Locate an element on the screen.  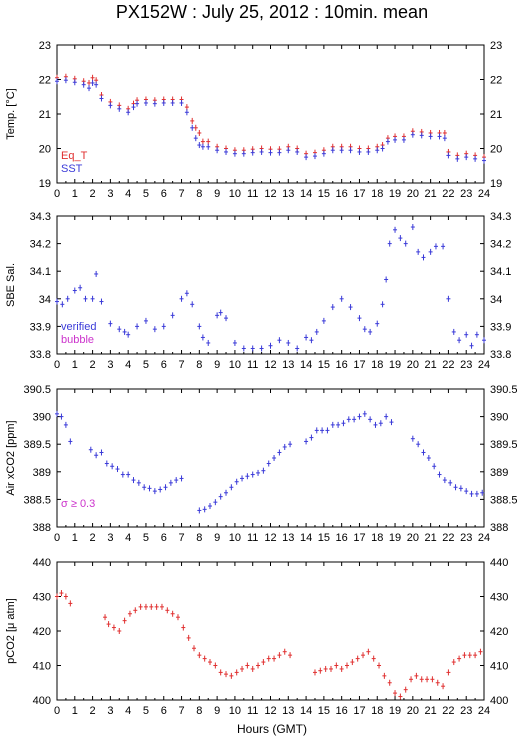
y-tick-label-right: 20 is located at coordinates (496, 150).